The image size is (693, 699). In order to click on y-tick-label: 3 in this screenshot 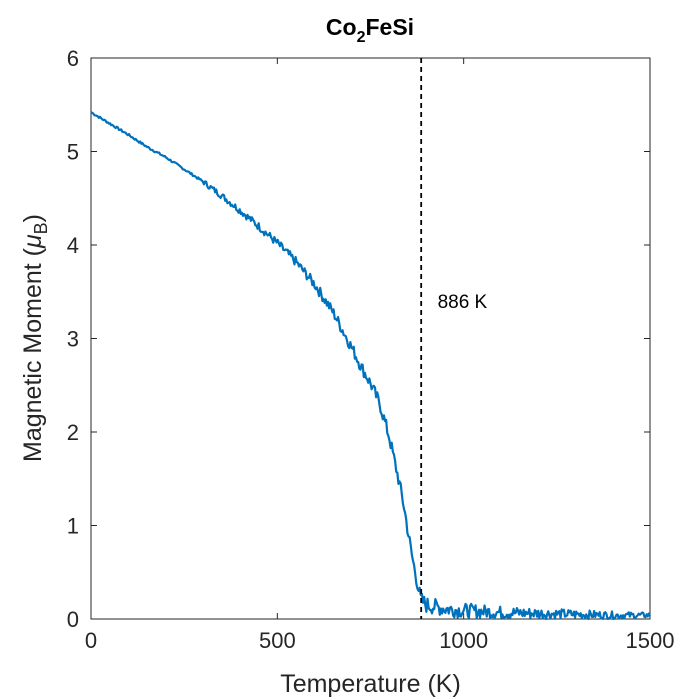, I will do `click(73, 339)`.